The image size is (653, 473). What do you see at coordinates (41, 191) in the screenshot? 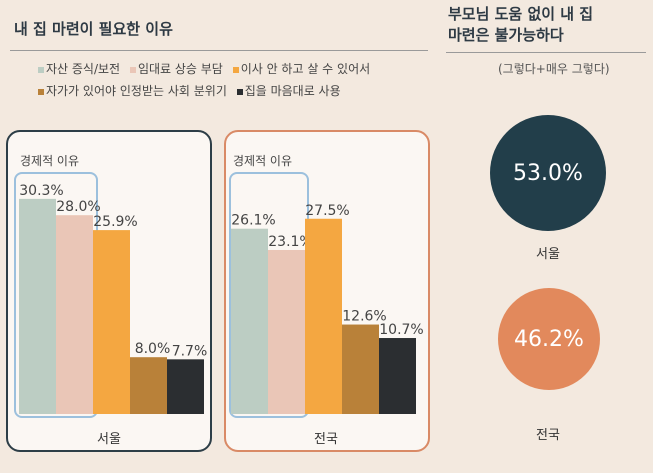
I see `bar-value-seoul-1: 30.3%` at bounding box center [41, 191].